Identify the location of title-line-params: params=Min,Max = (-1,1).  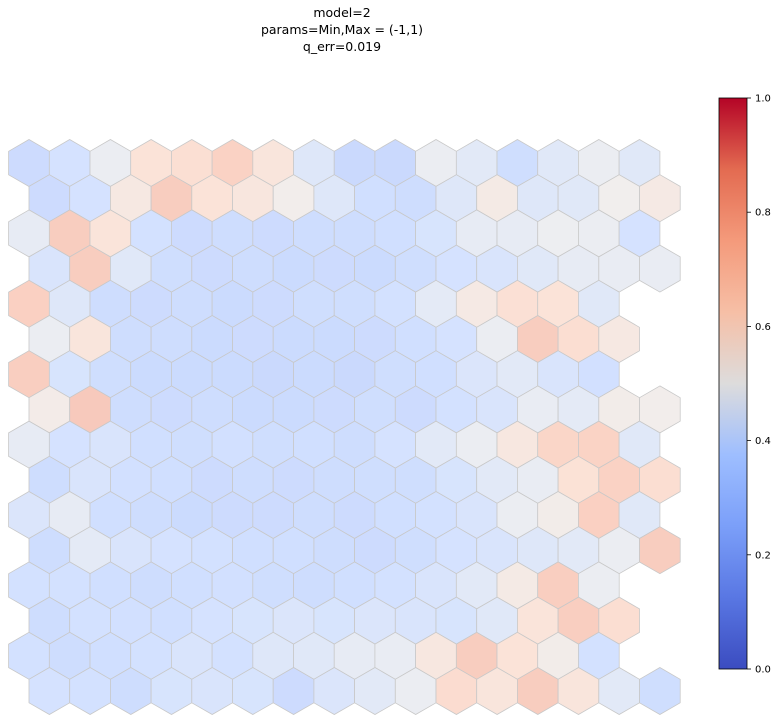
(342, 29).